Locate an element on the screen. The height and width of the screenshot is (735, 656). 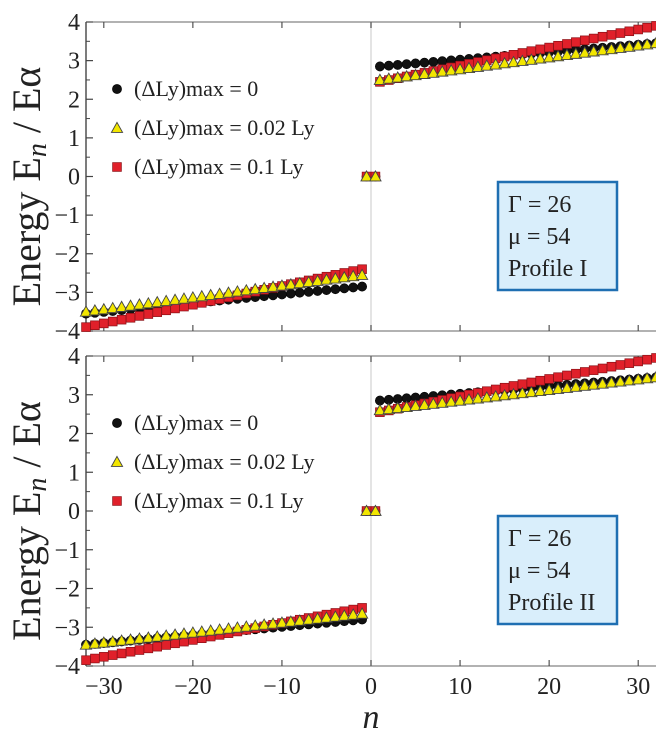
x-tick-label: −10 is located at coordinates (282, 687).